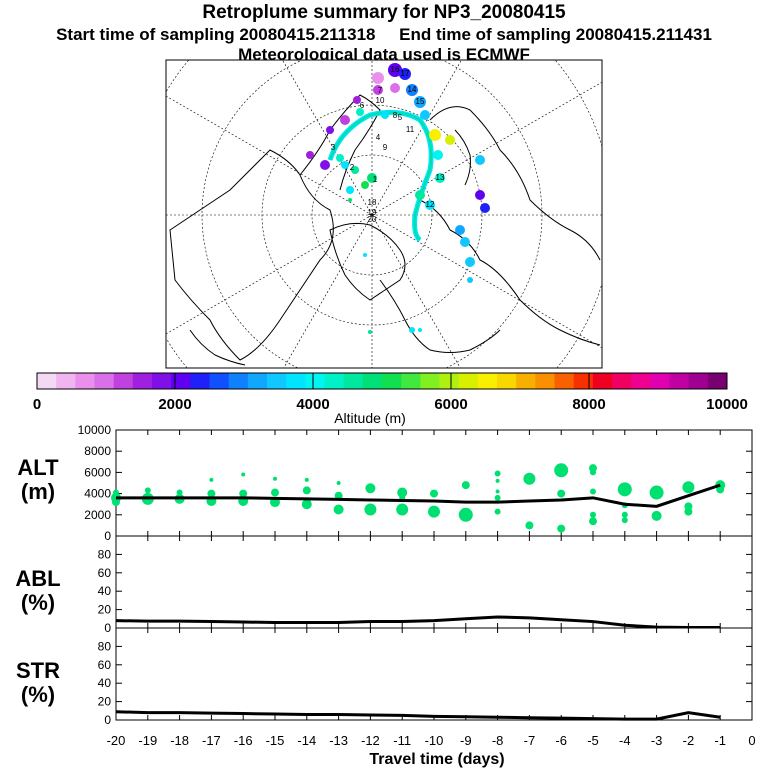 The width and height of the screenshot is (768, 768). I want to click on map-day-label: 17, so click(405, 73).